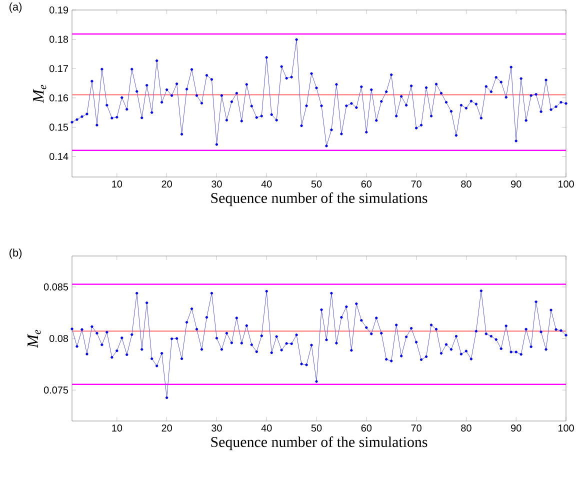 The image size is (577, 477). Describe the element at coordinates (58, 156) in the screenshot. I see `y-tick-label: 0.14` at that location.